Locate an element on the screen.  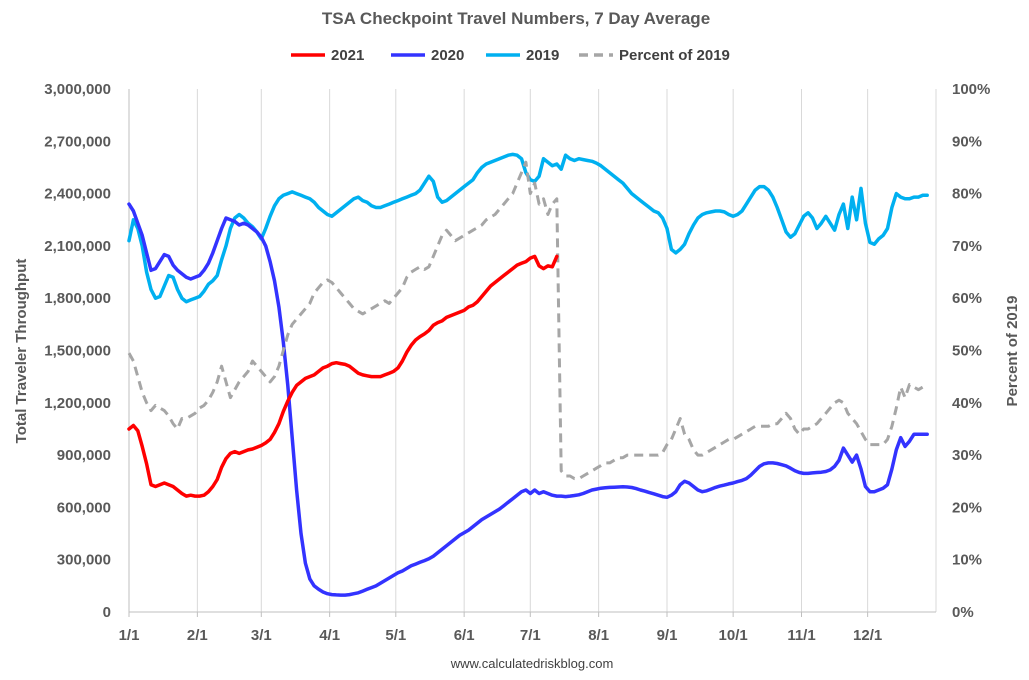
left-axis-title: Total Traveler Throughput is located at coordinates (21, 351).